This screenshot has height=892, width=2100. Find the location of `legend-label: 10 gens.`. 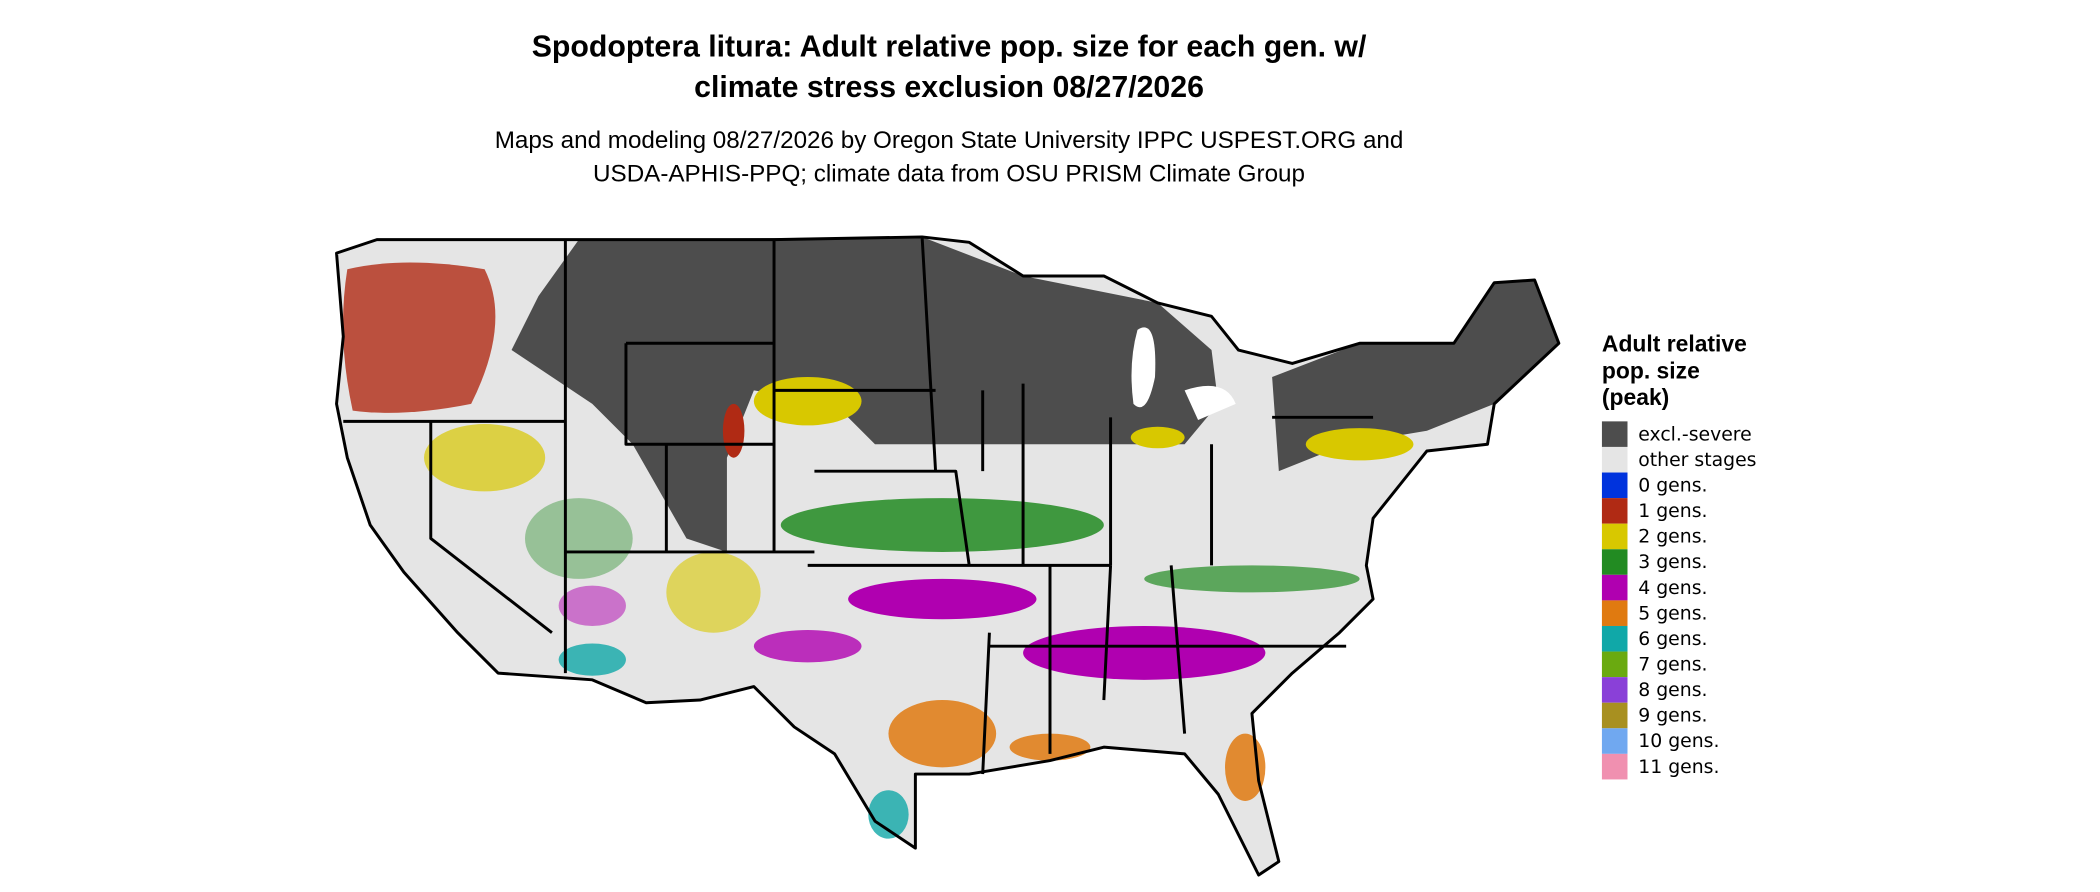

legend-label: 10 gens. is located at coordinates (1678, 741).